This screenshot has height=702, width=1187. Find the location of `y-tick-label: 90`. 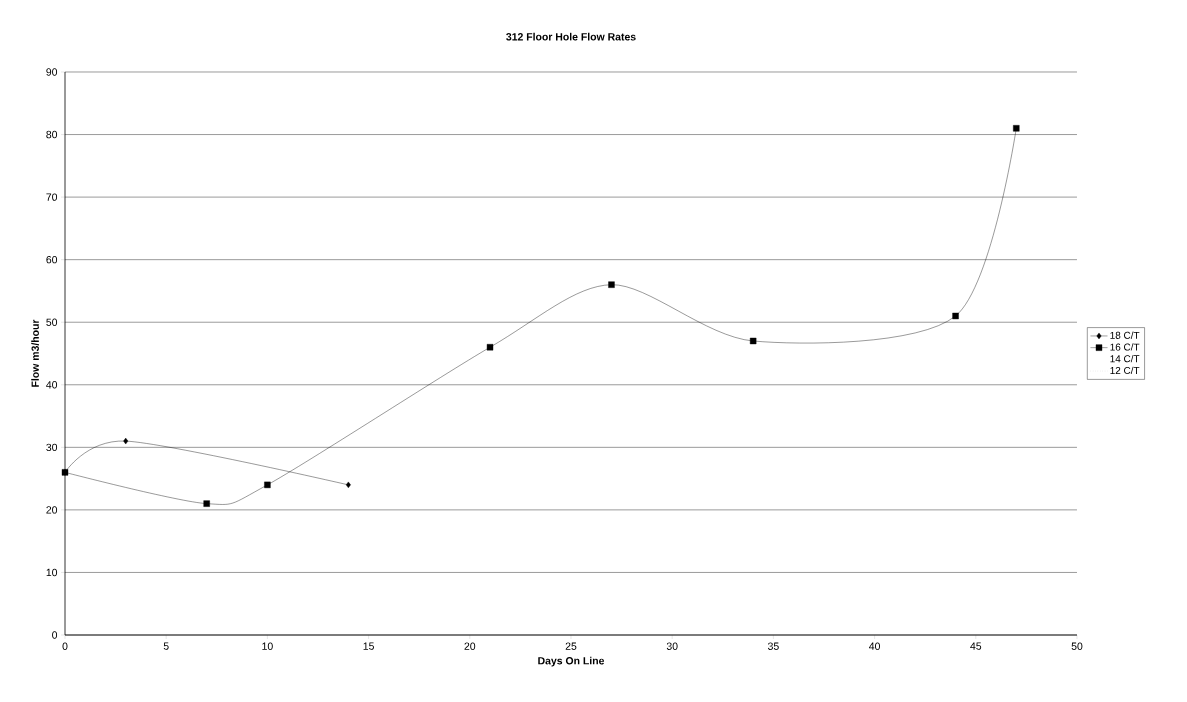

y-tick-label: 90 is located at coordinates (52, 72).